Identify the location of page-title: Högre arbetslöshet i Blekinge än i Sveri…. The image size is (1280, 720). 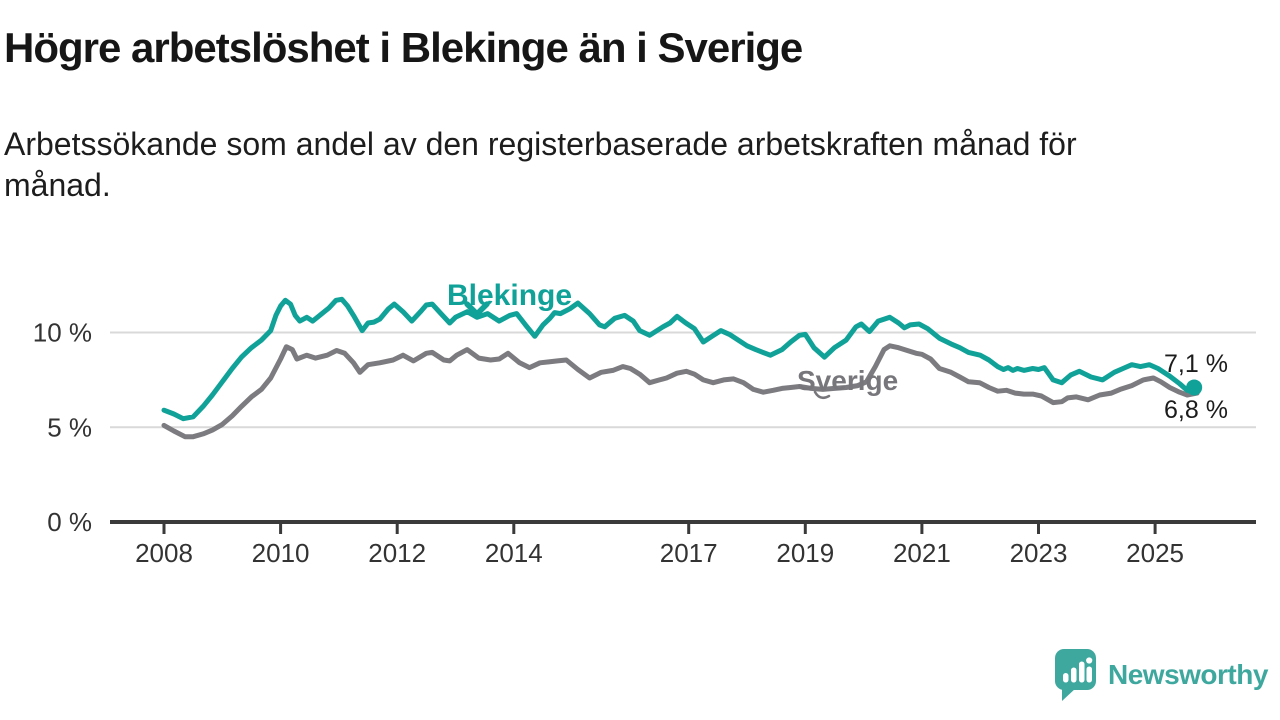
(403, 47).